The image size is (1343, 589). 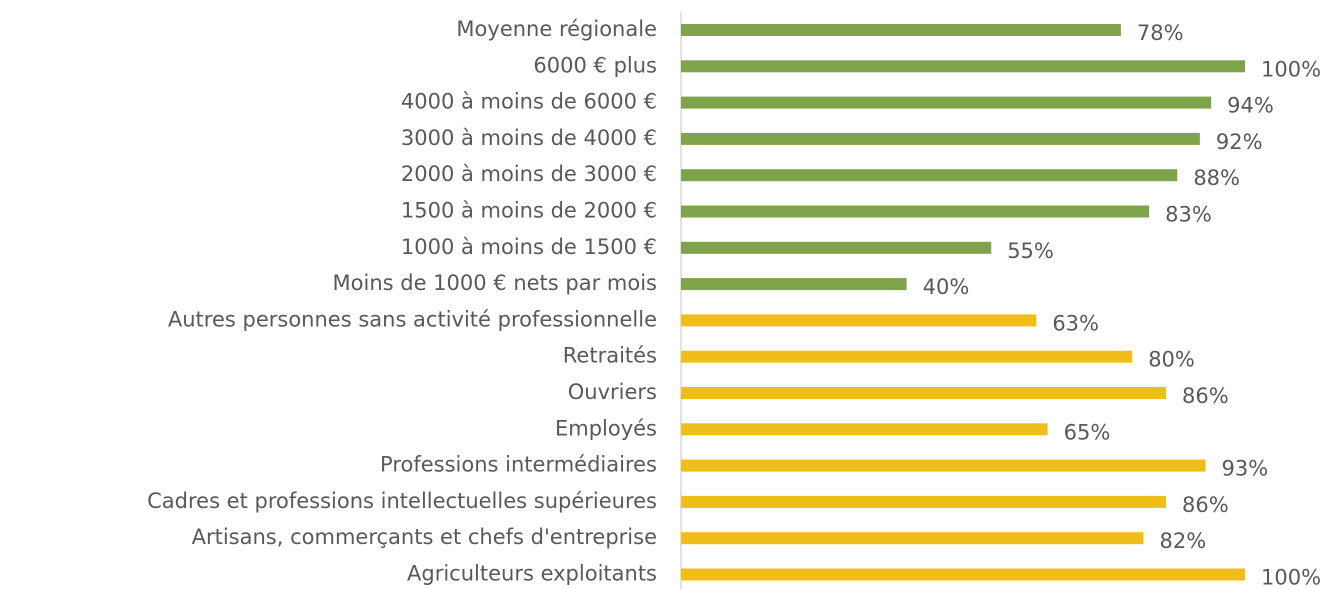 I want to click on value-label: 40%, so click(x=946, y=287).